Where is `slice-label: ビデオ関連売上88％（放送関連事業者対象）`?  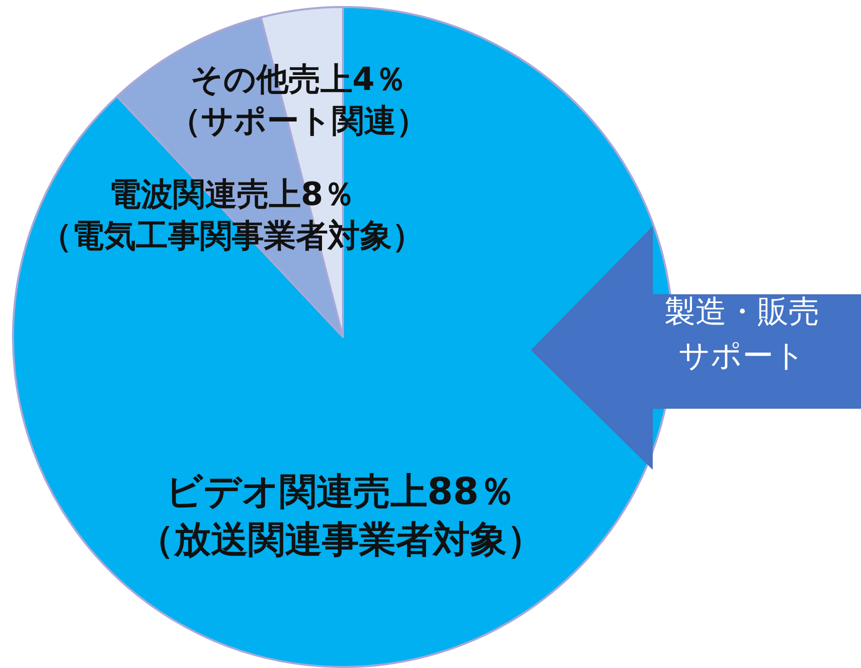 slice-label: ビデオ関連売上88％（放送関連事業者対象） is located at coordinates (340, 516).